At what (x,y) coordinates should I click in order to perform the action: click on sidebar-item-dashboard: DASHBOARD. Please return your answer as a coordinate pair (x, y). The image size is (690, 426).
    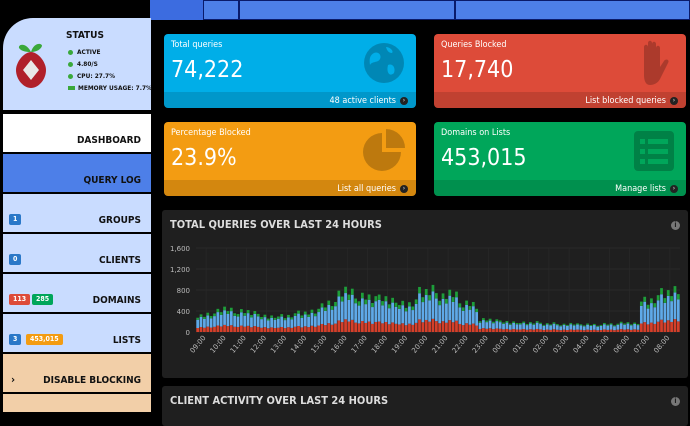
    Looking at the image, I should click on (77, 133).